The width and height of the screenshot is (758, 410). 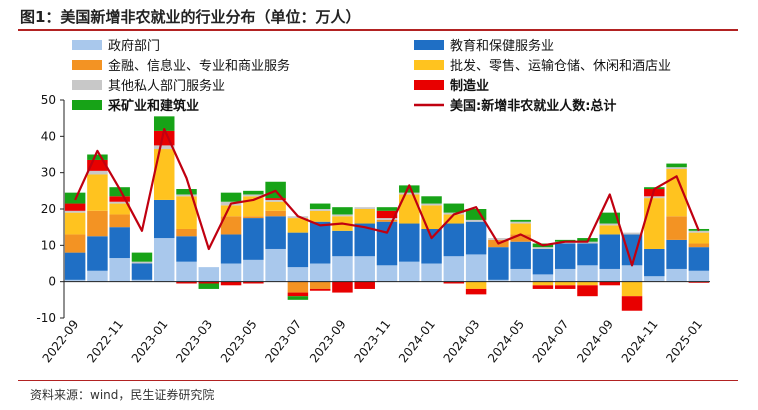 I want to click on legend-label: 制造业, so click(x=469, y=86).